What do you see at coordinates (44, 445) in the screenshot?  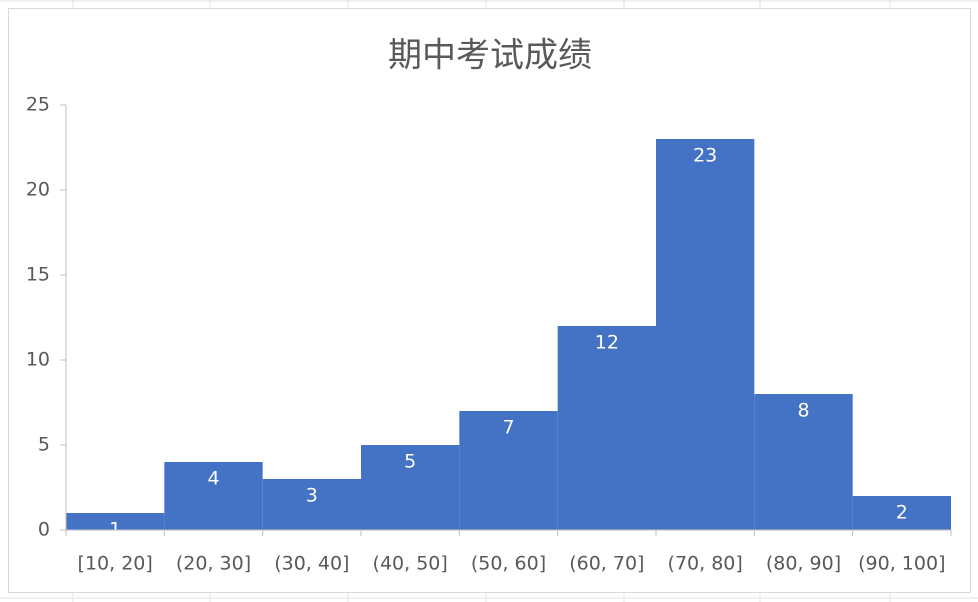 I see `y-tick-label: 5` at bounding box center [44, 445].